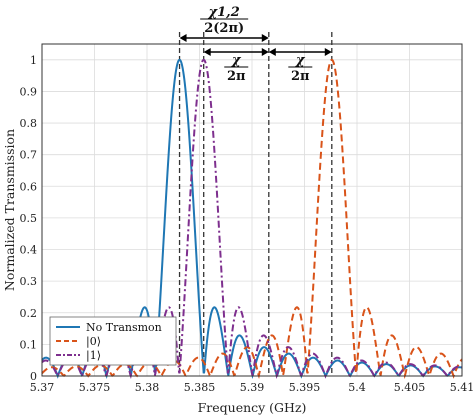 The image size is (474, 418). I want to click on x-tick-label: 5.405, so click(410, 387).